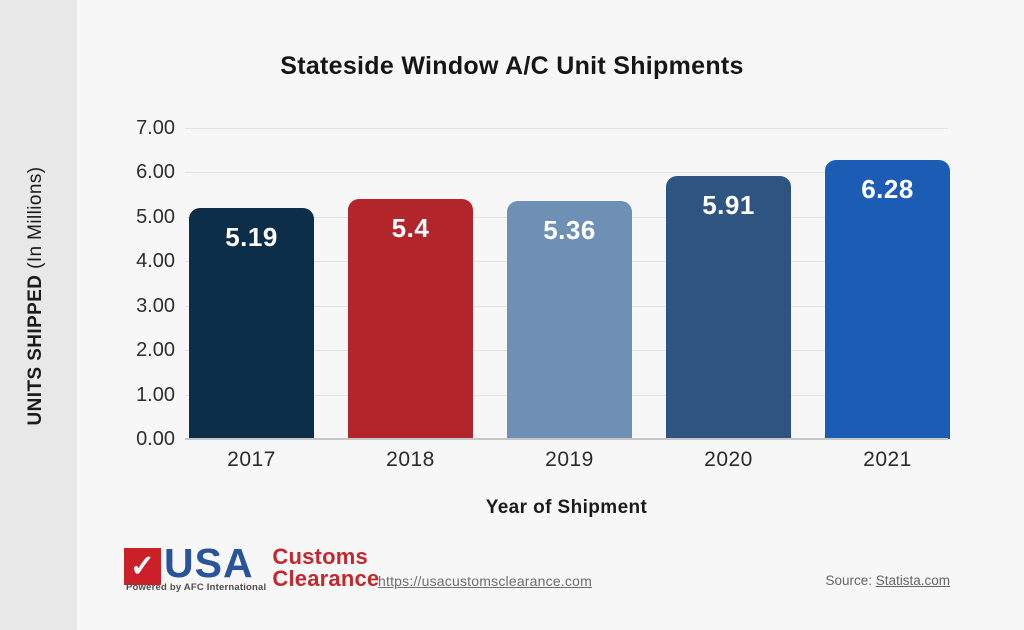 This screenshot has width=1024, height=630. What do you see at coordinates (251, 459) in the screenshot?
I see `x-tick-2017: 2017` at bounding box center [251, 459].